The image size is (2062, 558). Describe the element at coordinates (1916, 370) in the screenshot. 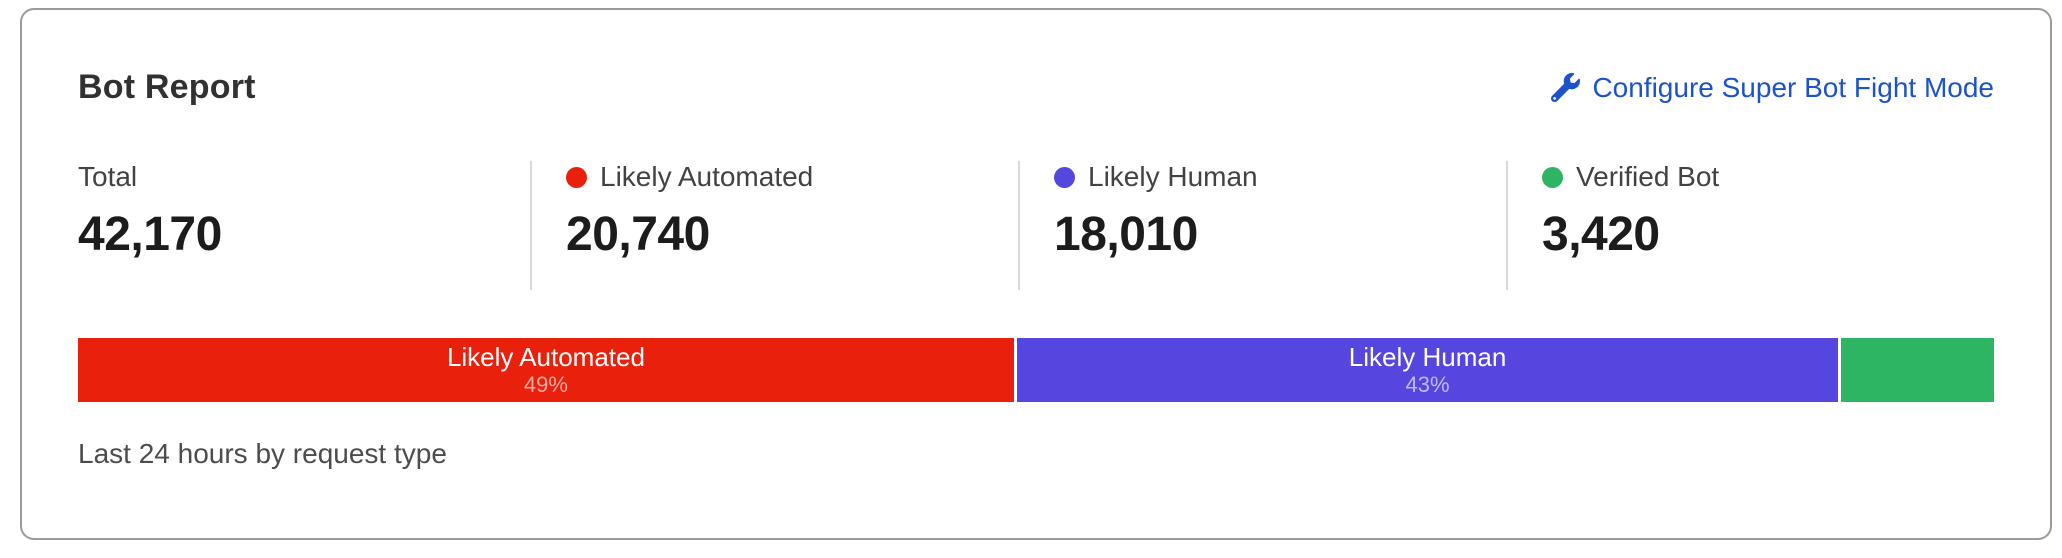

I see `bar-segment-verified-bot` at that location.